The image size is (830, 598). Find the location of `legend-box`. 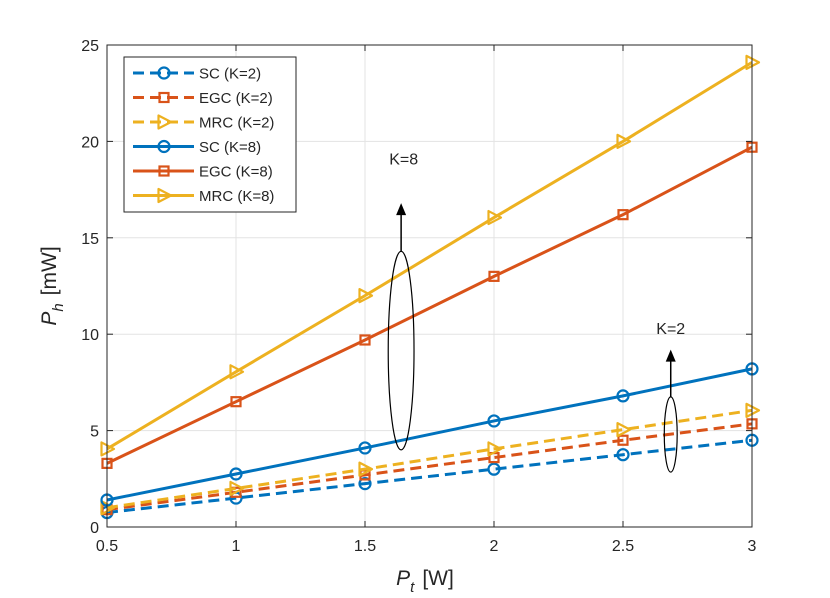

legend-box is located at coordinates (210, 134).